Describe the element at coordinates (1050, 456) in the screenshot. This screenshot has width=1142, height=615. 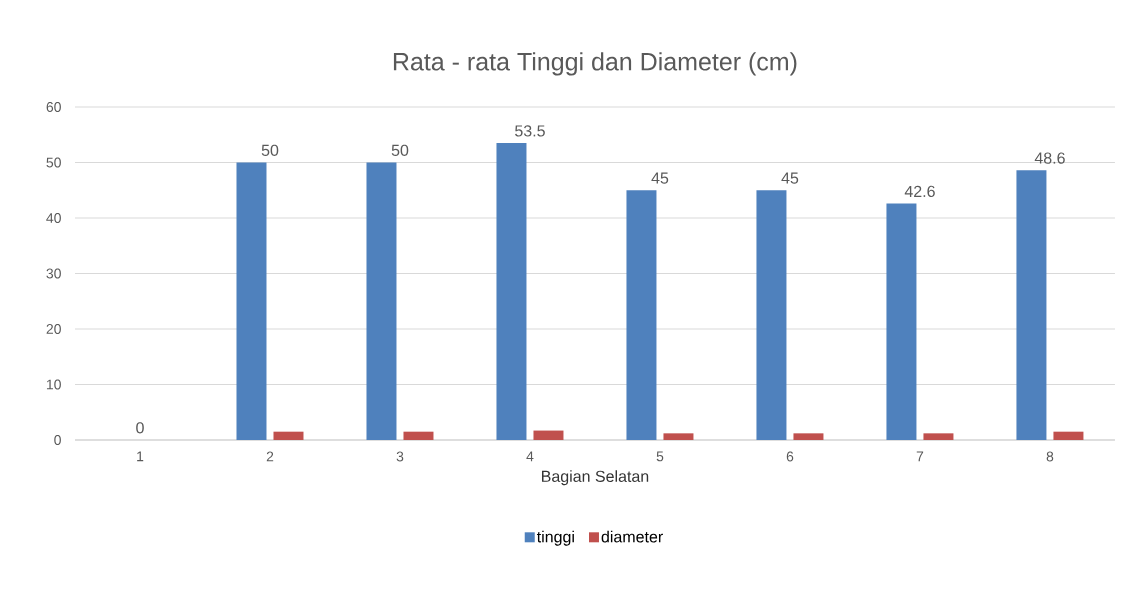
I see `x-tick-label: 8` at that location.